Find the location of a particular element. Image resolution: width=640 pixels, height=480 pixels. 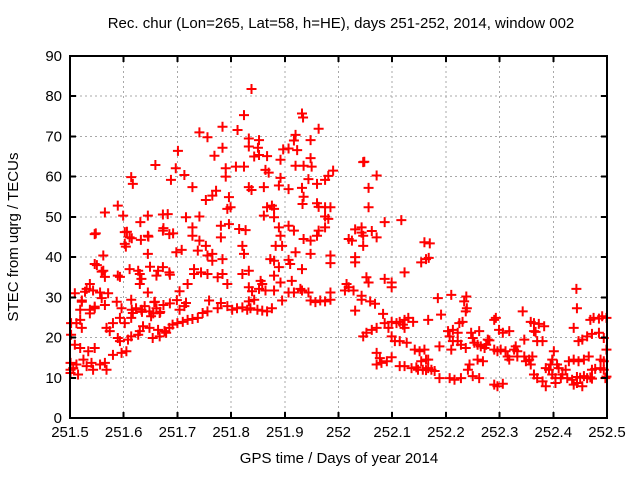

x-tick-label: 252.4 is located at coordinates (554, 432).